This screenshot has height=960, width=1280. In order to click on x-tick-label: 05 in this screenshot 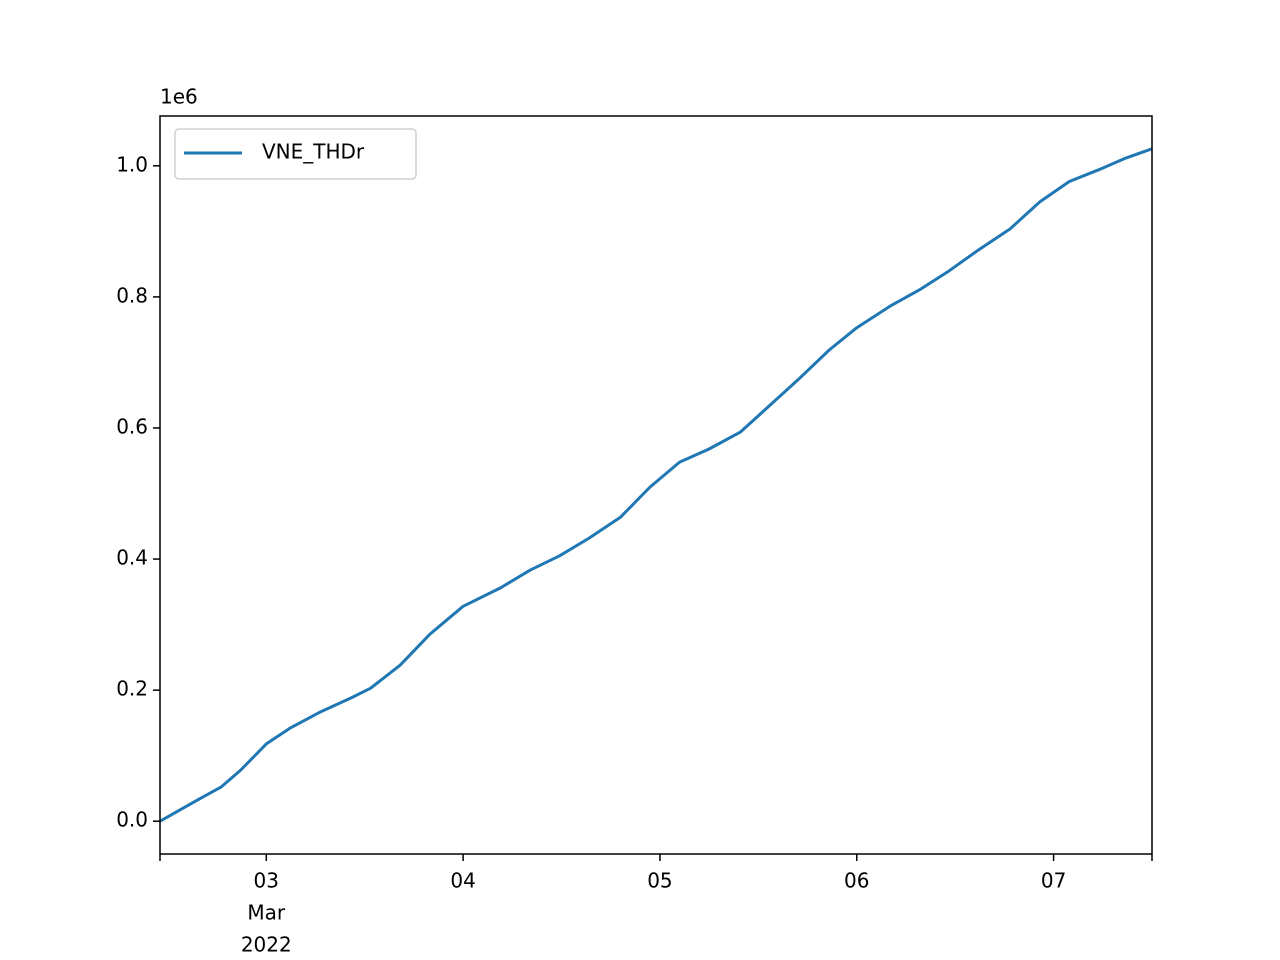, I will do `click(659, 881)`.